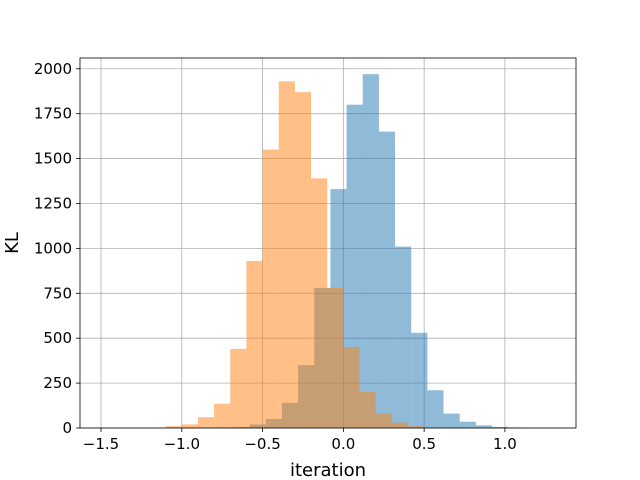  Describe the element at coordinates (53, 114) in the screenshot. I see `y-tick-label: 1750` at that location.